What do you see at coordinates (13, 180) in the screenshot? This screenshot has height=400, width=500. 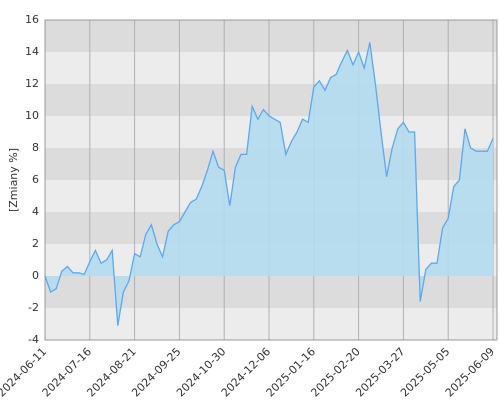 I see `y-axis-label: [Zmiany %]` at bounding box center [13, 180].